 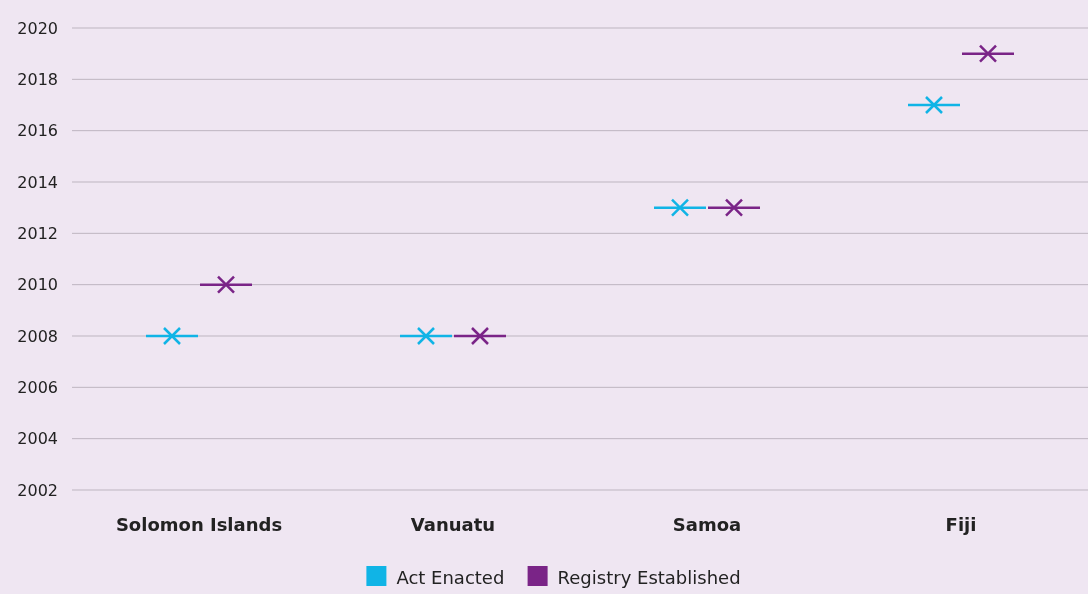 What do you see at coordinates (37, 439) in the screenshot?
I see `y-tick-label: 2004` at bounding box center [37, 439].